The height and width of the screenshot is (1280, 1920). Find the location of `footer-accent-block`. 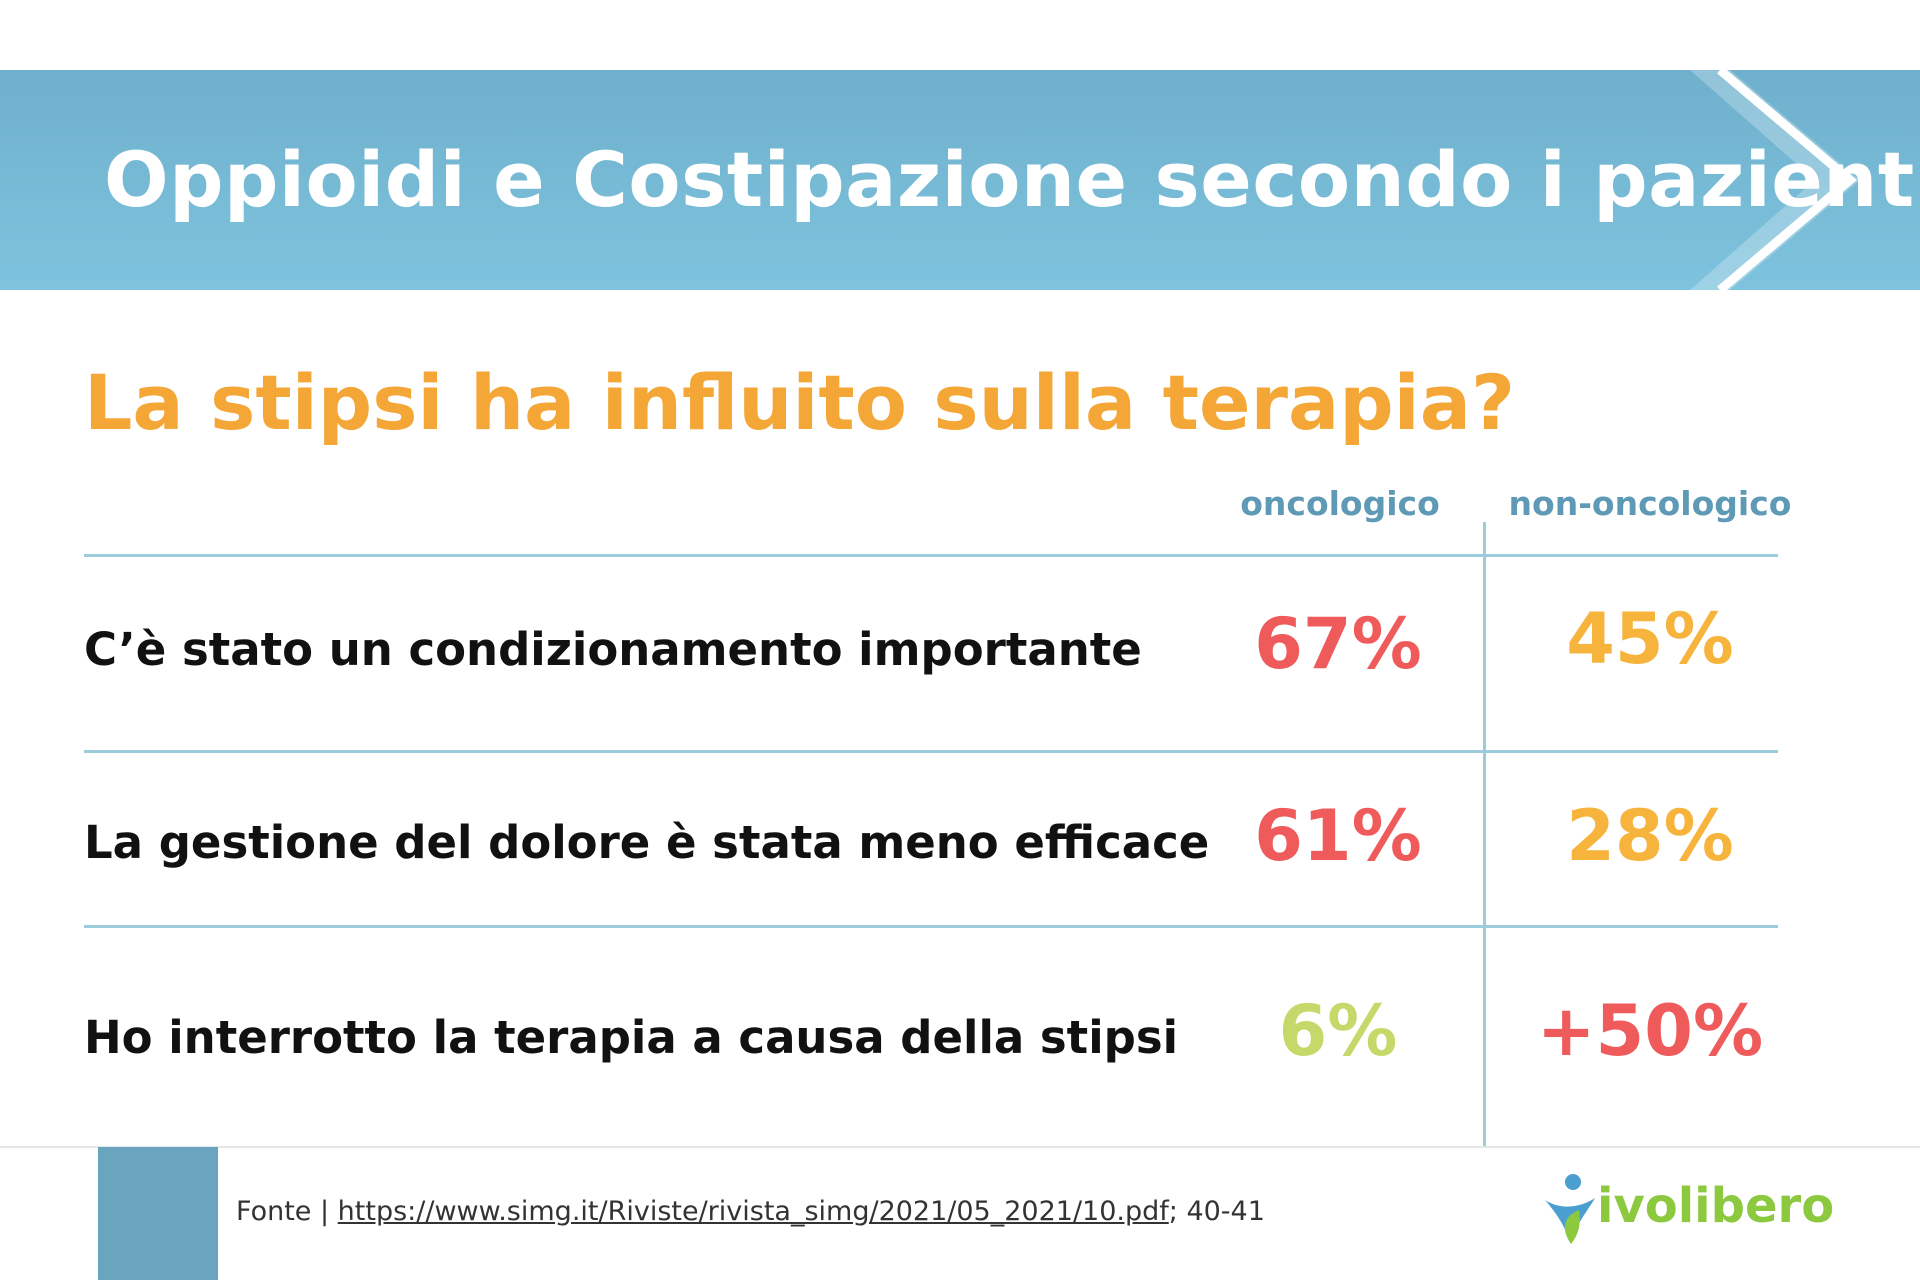

footer-accent-block is located at coordinates (158, 1213).